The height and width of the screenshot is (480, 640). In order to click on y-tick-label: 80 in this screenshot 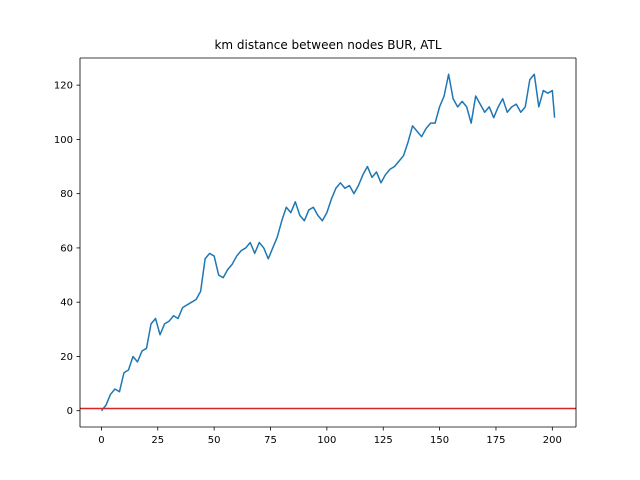, I will do `click(66, 194)`.